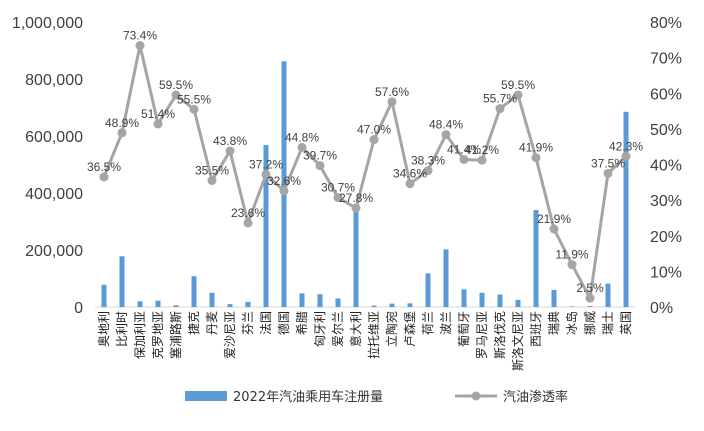  Describe the element at coordinates (140, 36) in the screenshot. I see `penetration-label-3: 73.4%` at that location.